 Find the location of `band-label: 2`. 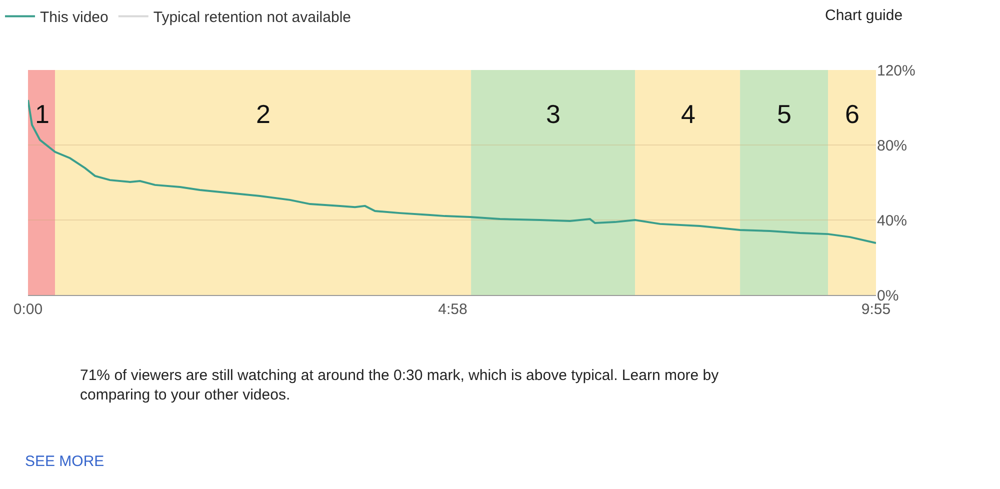

band-label: 2 is located at coordinates (263, 114).